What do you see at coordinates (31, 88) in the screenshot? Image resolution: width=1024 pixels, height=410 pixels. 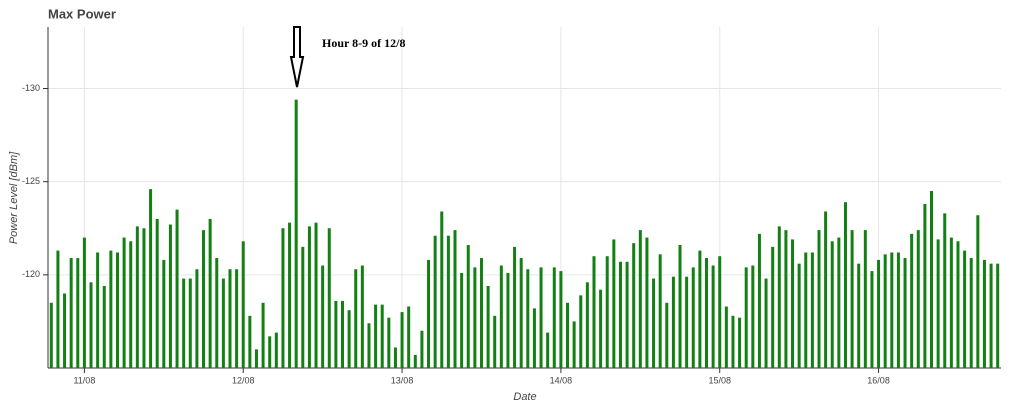 I see `y-tick-label: -130` at bounding box center [31, 88].